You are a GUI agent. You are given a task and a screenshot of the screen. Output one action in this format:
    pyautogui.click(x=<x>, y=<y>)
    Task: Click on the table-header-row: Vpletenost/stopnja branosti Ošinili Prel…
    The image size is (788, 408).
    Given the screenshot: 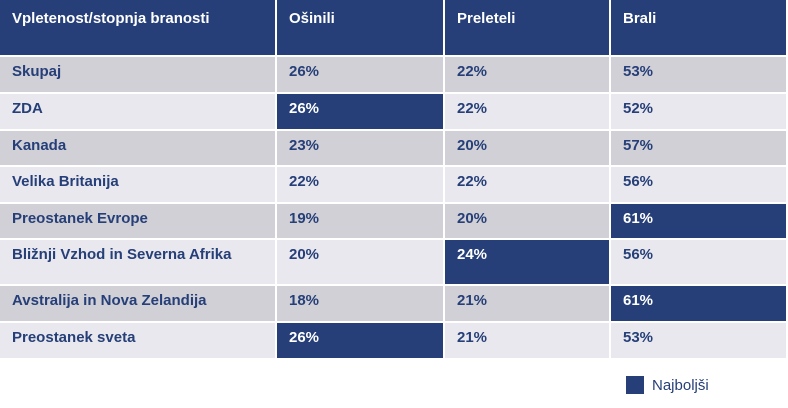 What is the action you would take?
    pyautogui.click(x=393, y=28)
    